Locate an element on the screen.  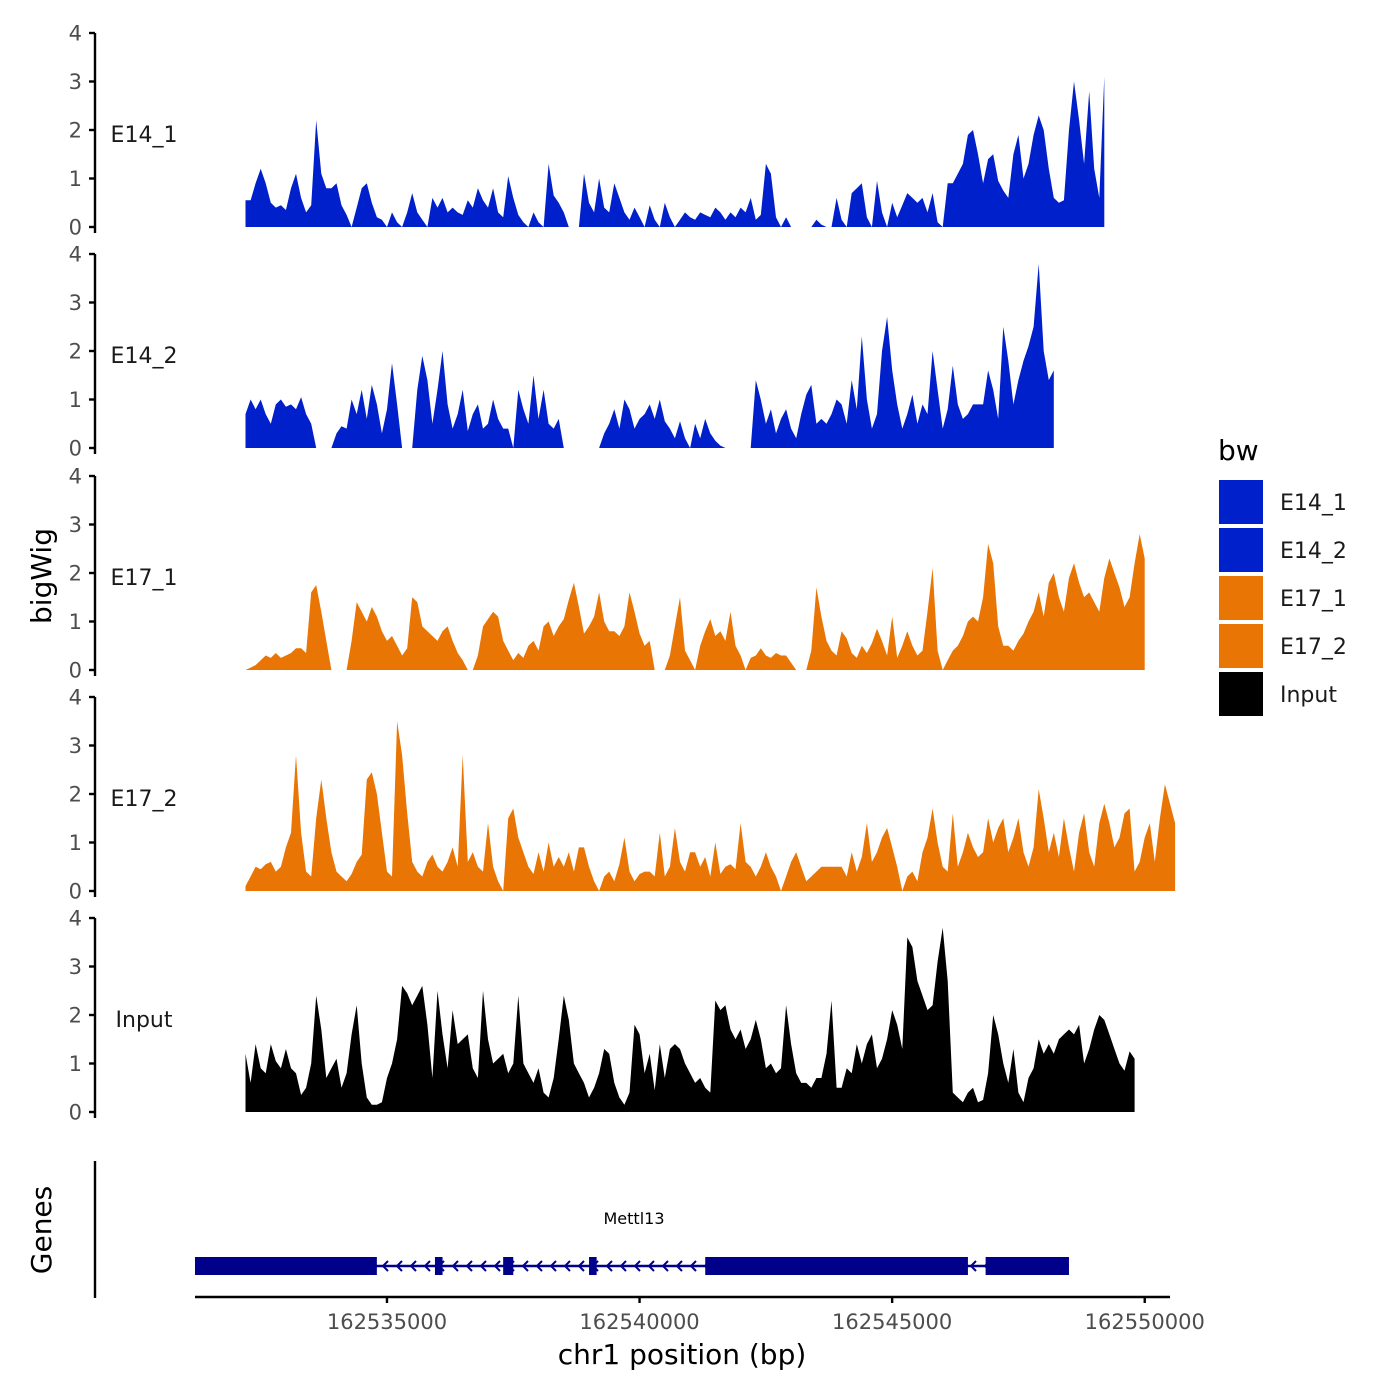
track-label-E14_2: E14_2 is located at coordinates (144, 356).